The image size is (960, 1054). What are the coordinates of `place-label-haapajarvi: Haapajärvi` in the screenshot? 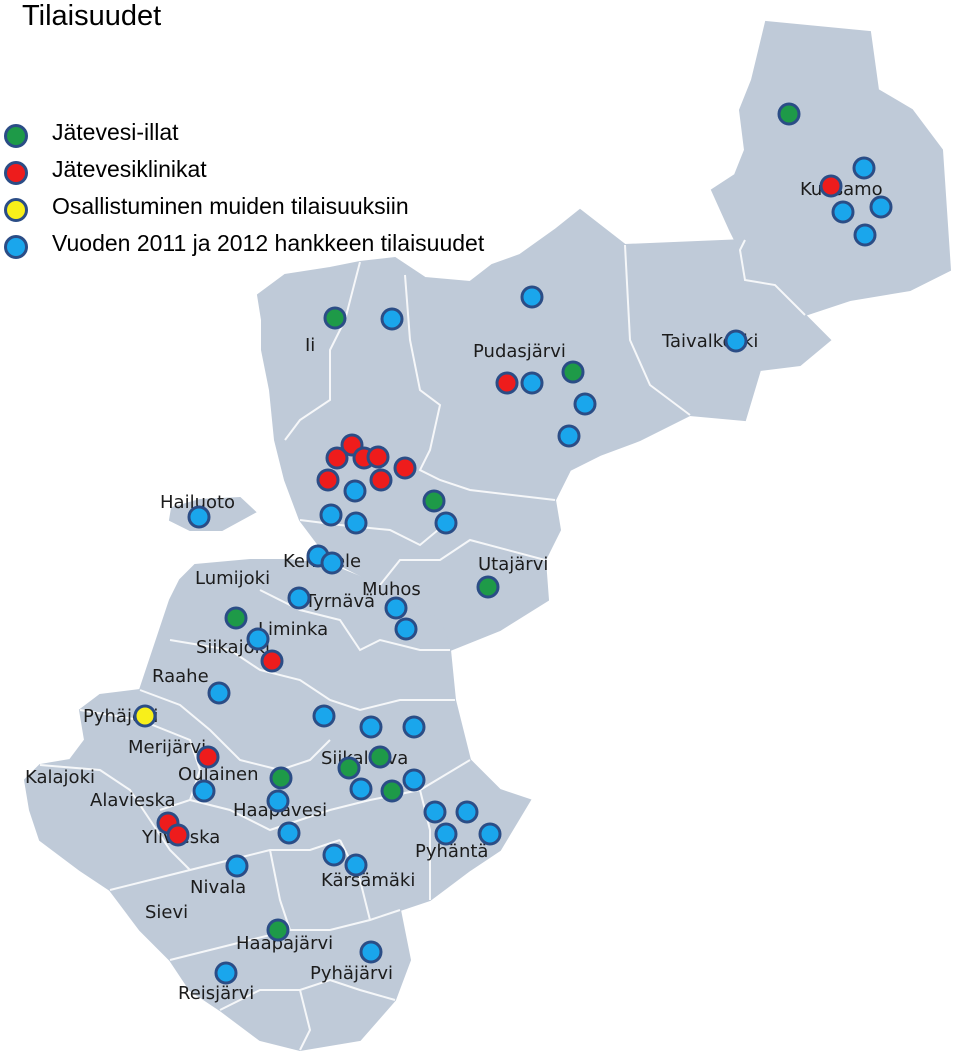 It's located at (284, 943).